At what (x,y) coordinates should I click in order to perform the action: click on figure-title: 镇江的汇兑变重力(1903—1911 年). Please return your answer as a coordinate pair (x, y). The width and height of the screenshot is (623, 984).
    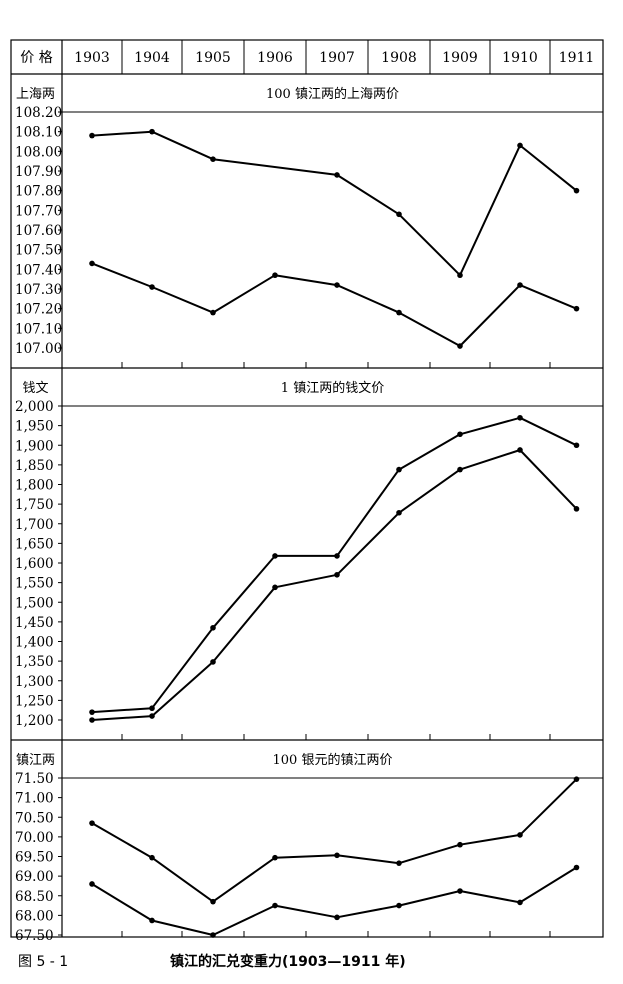
    Looking at the image, I should click on (288, 962).